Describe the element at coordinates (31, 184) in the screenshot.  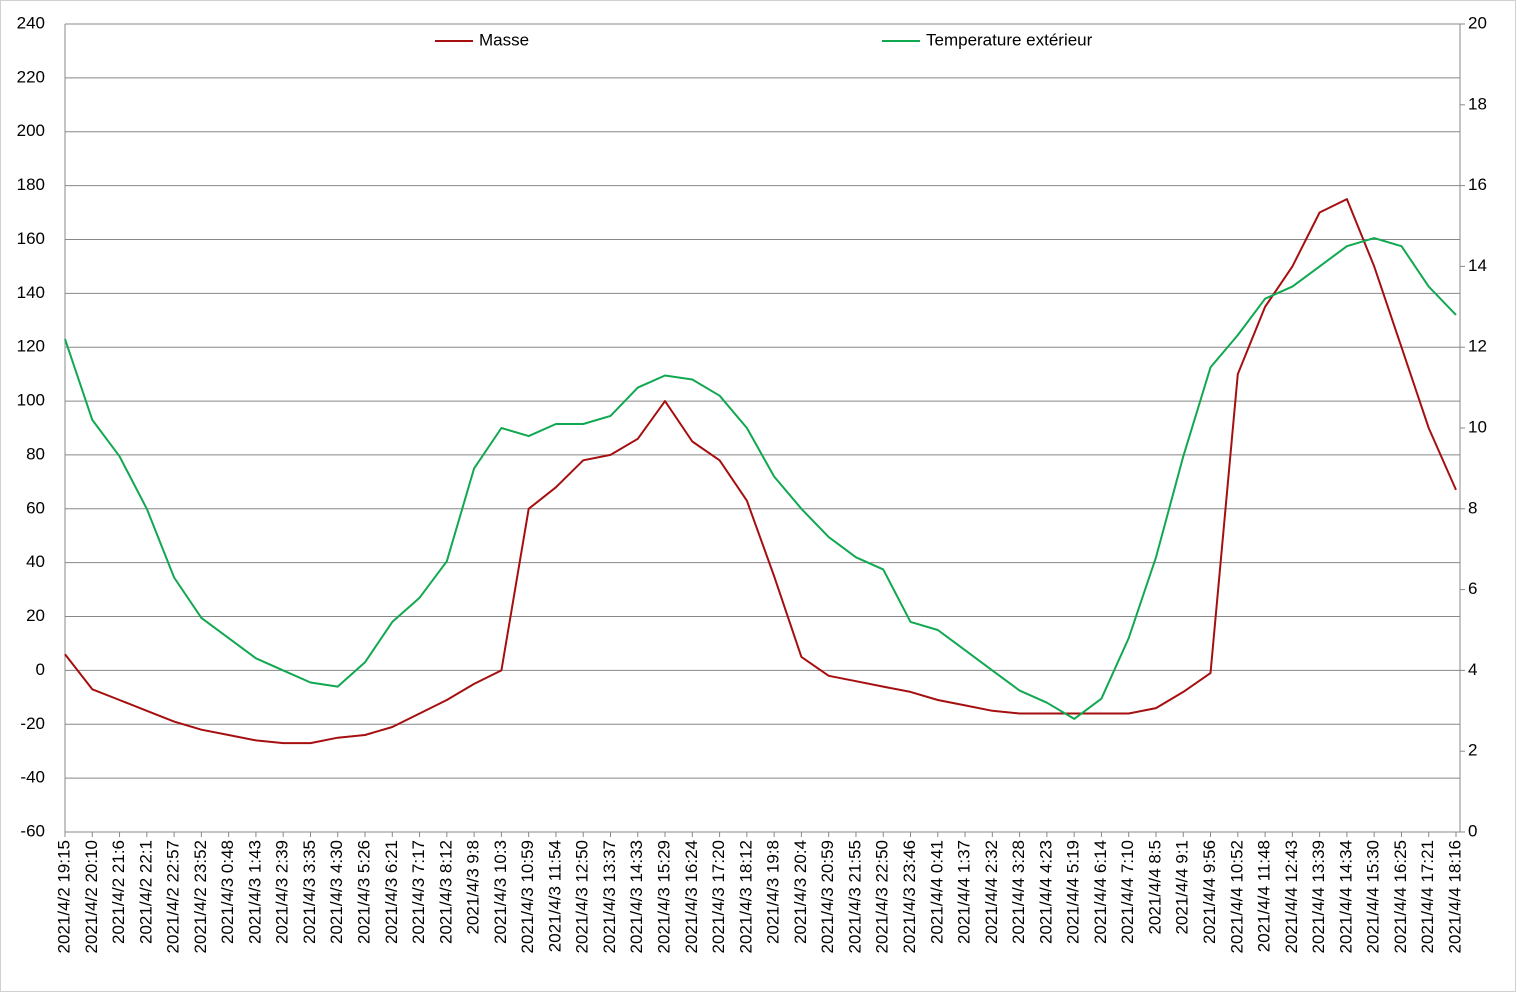
I see `y-tick-label: 180` at that location.